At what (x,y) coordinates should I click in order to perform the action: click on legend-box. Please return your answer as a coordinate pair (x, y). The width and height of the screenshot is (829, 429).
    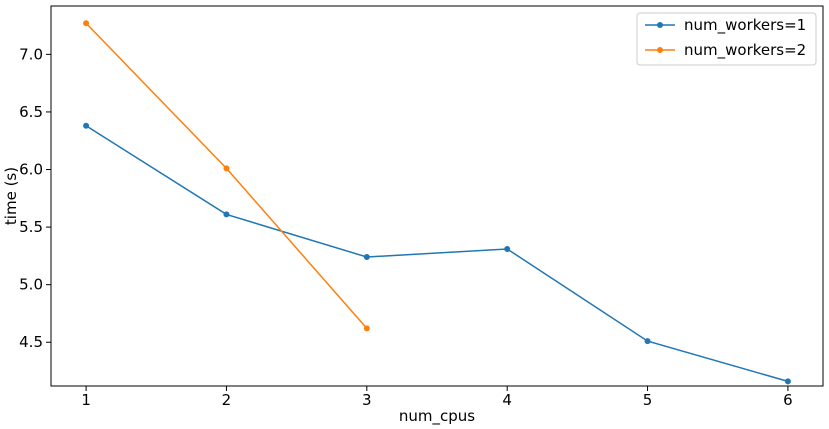
    Looking at the image, I should click on (726, 39).